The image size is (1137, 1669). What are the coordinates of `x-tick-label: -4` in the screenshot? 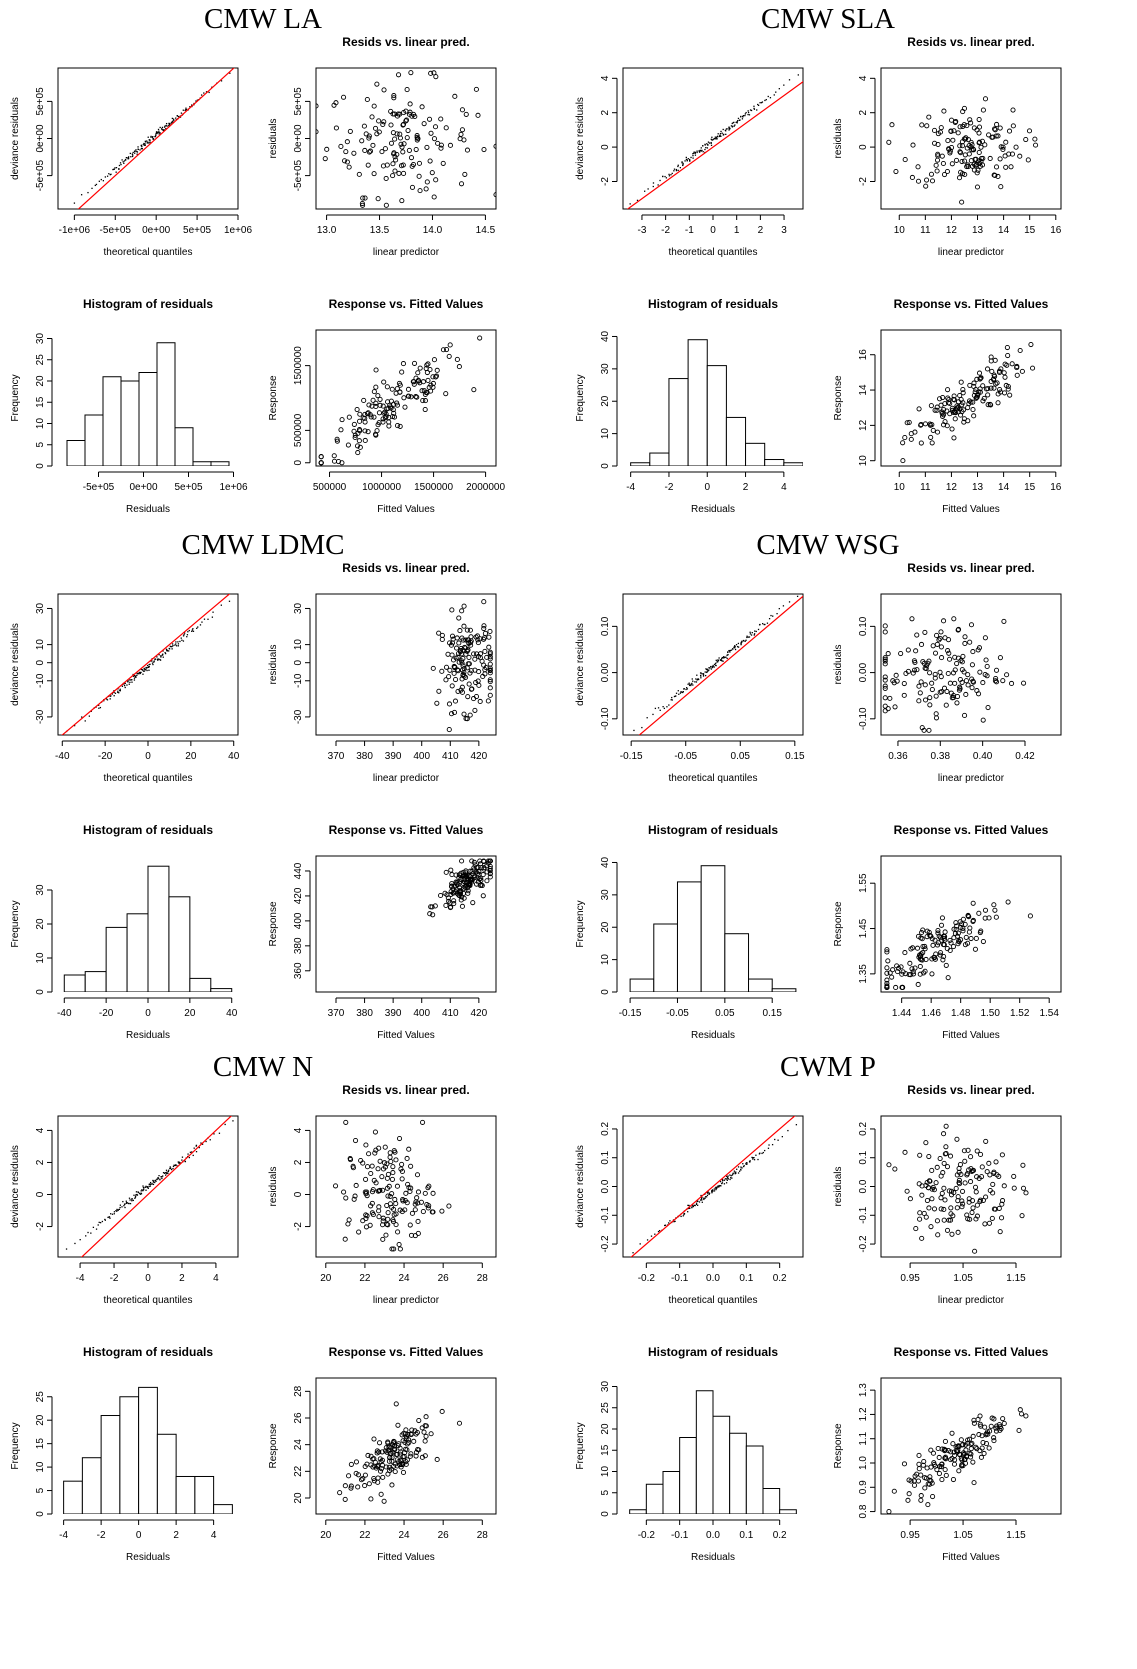 It's located at (80, 1278).